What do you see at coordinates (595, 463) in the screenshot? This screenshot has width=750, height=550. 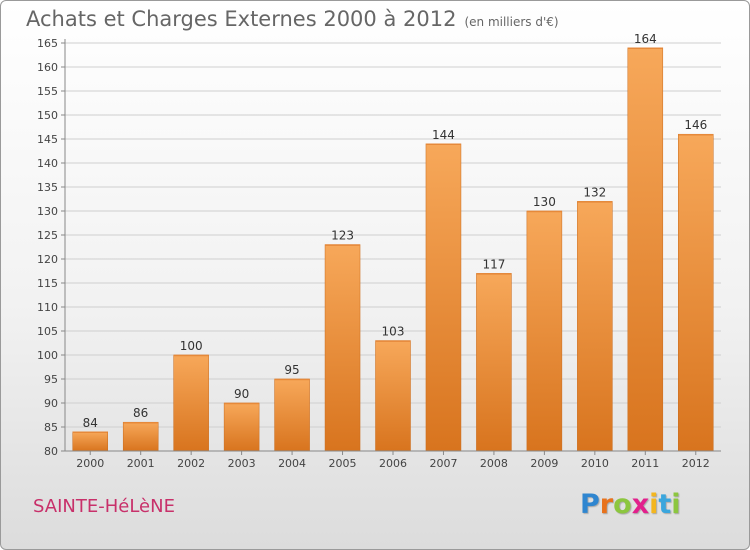 I see `x-tick-label: 2010` at bounding box center [595, 463].